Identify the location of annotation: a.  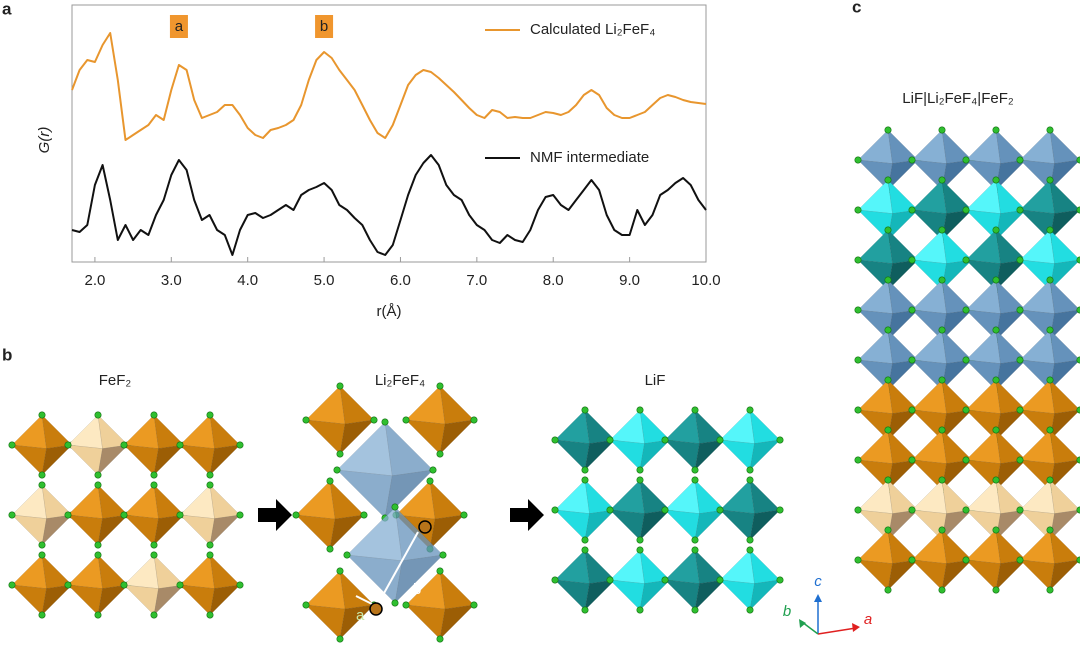
(179, 26).